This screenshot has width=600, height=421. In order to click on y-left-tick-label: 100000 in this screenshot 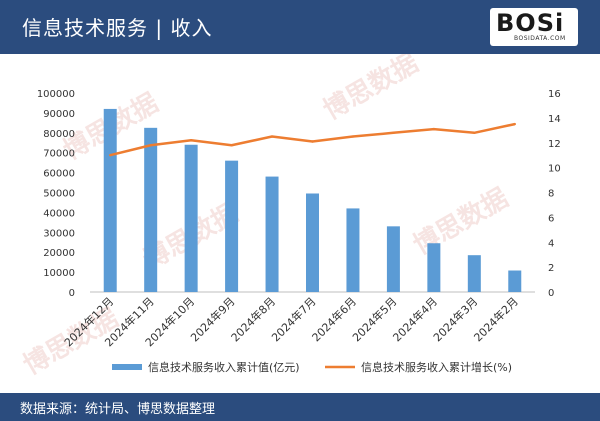, I will do `click(56, 94)`.